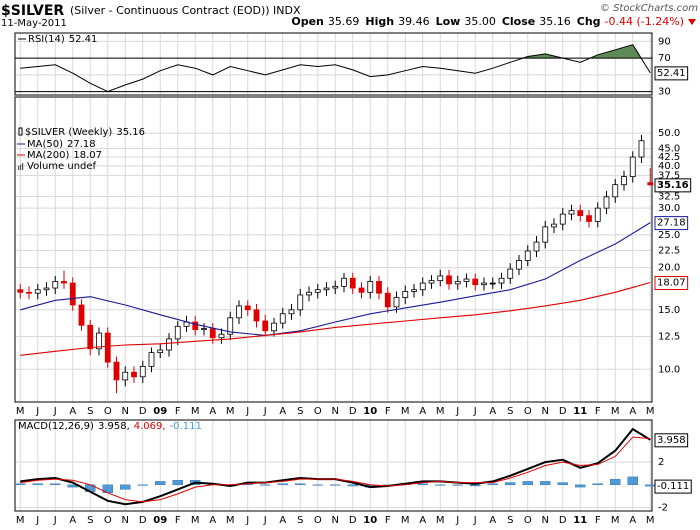 This screenshot has height=530, width=700. Describe the element at coordinates (669, 166) in the screenshot. I see `y-tick-label: 40.0` at that location.